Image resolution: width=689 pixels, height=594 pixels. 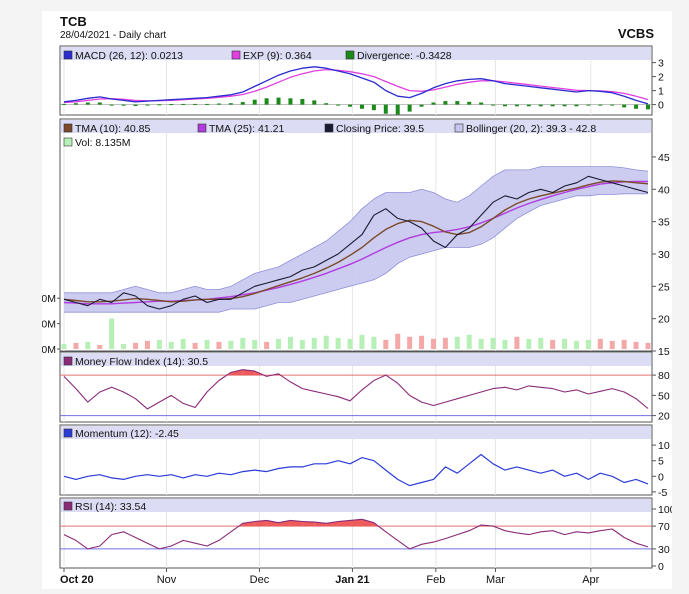 I want to click on price-tick-label: 20, so click(x=664, y=320).